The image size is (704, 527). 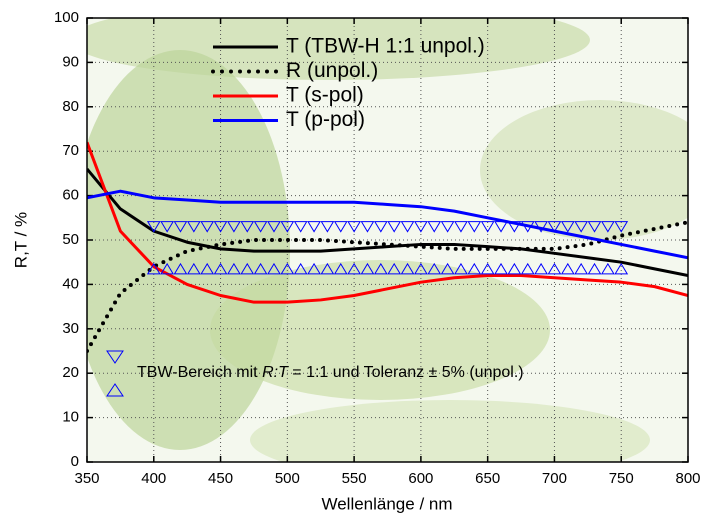 I want to click on annotation-part: TBW-Bereich mit, so click(x=199, y=372).